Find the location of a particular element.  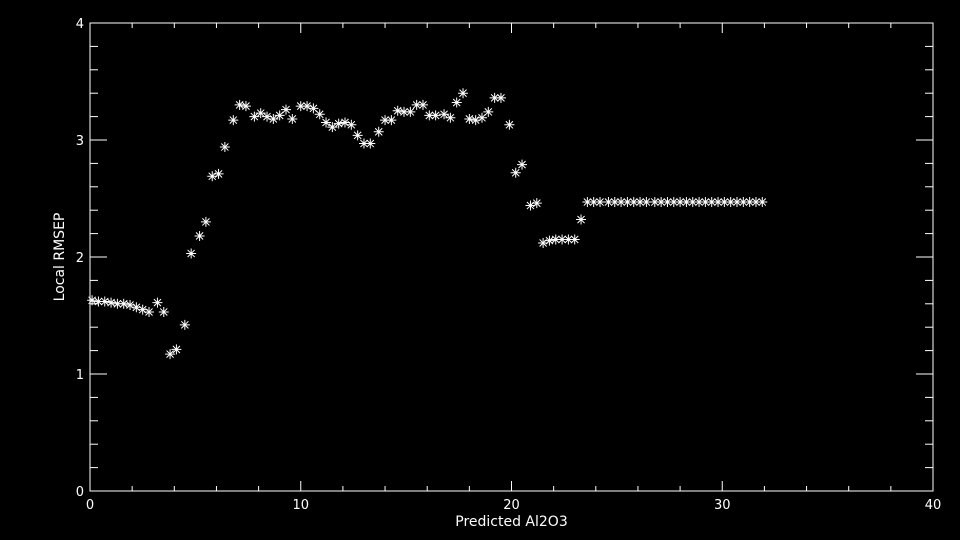

y-tick-label: 2 is located at coordinates (80, 258).